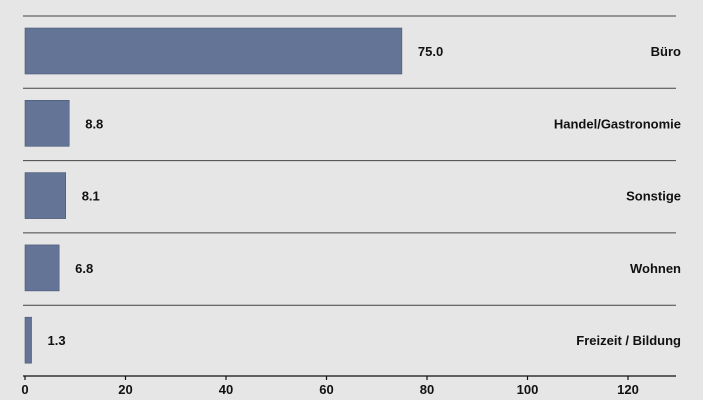 This screenshot has width=703, height=400. What do you see at coordinates (653, 196) in the screenshot?
I see `category-label: Sonstige` at bounding box center [653, 196].